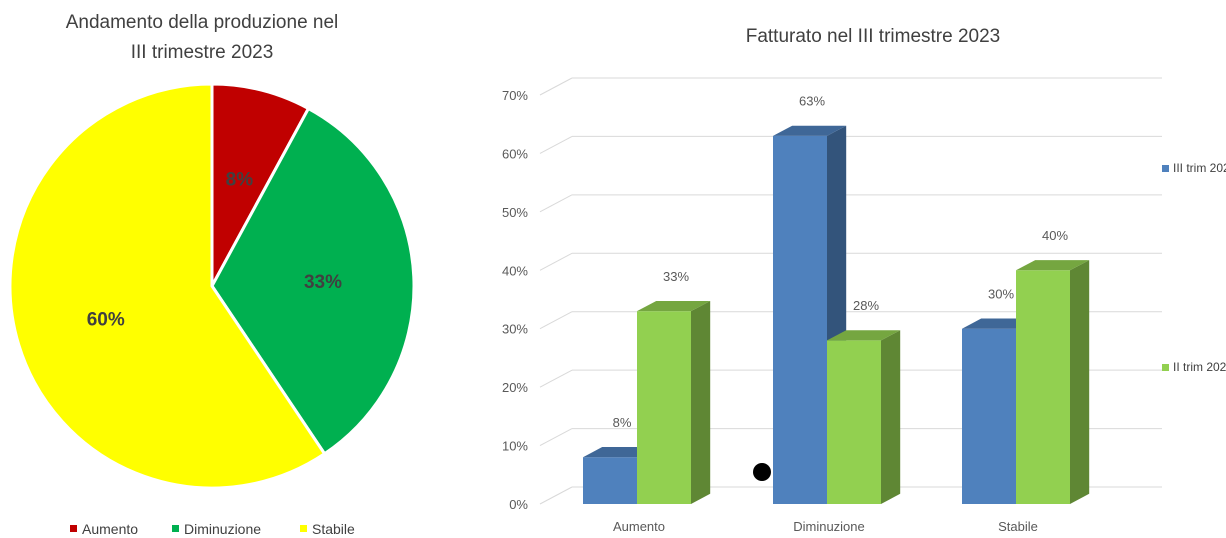  What do you see at coordinates (222, 529) in the screenshot?
I see `pie-legend-label-diminuzione: Diminuzione` at bounding box center [222, 529].